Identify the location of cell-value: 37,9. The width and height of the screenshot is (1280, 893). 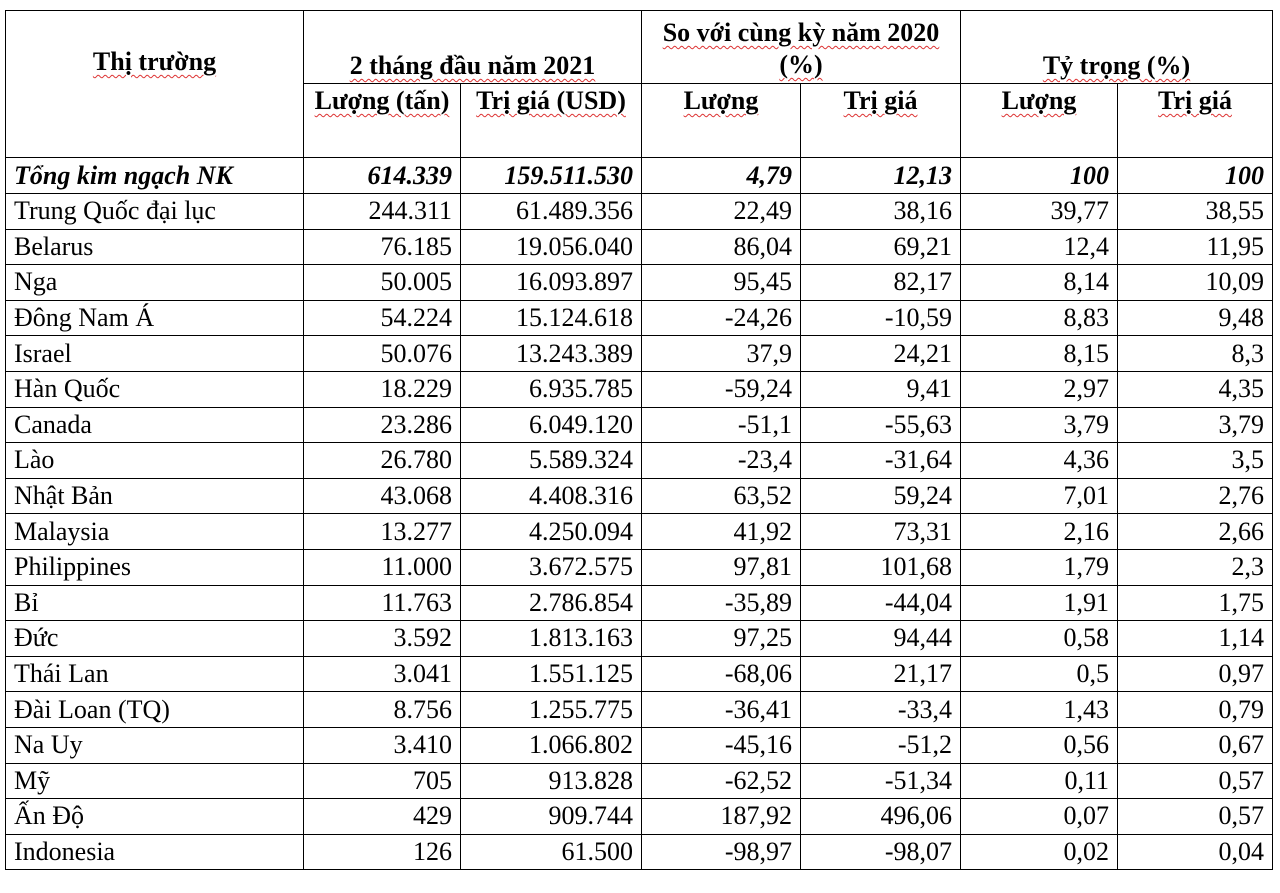
(721, 353).